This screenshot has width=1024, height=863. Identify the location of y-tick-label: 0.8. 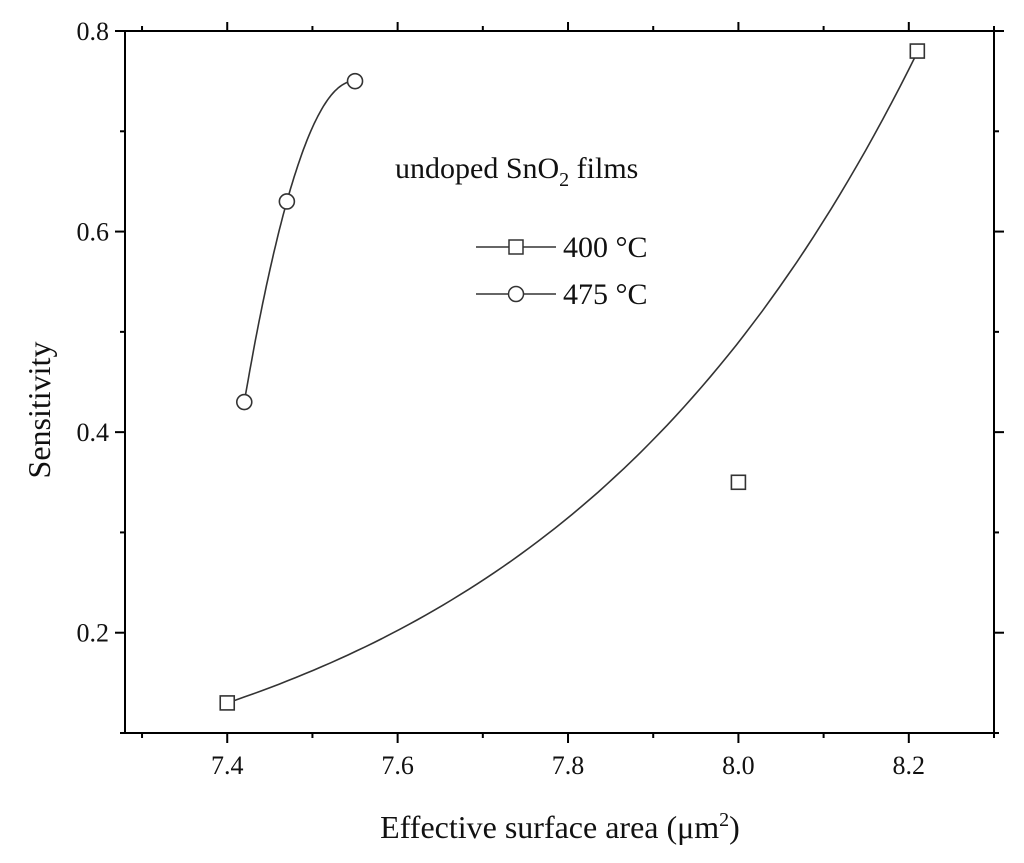
(93, 31).